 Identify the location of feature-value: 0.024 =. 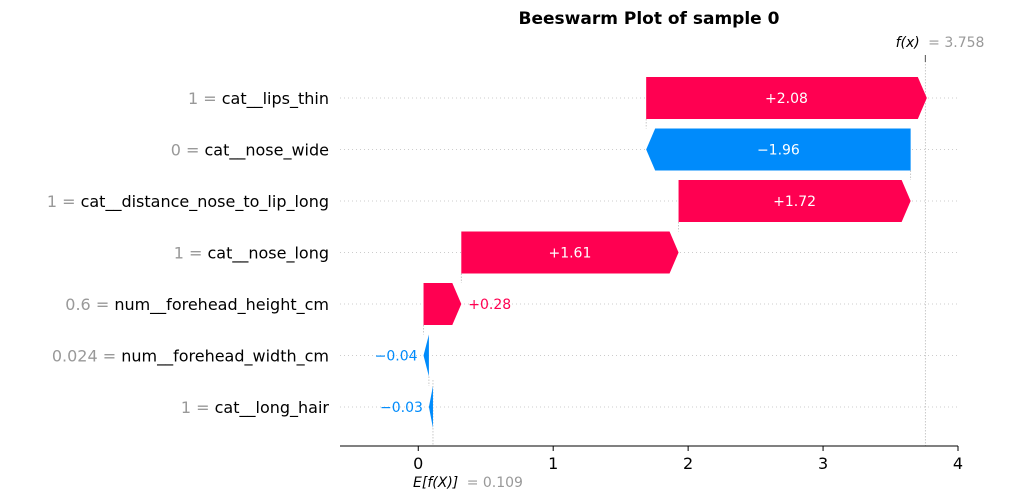
(86, 355).